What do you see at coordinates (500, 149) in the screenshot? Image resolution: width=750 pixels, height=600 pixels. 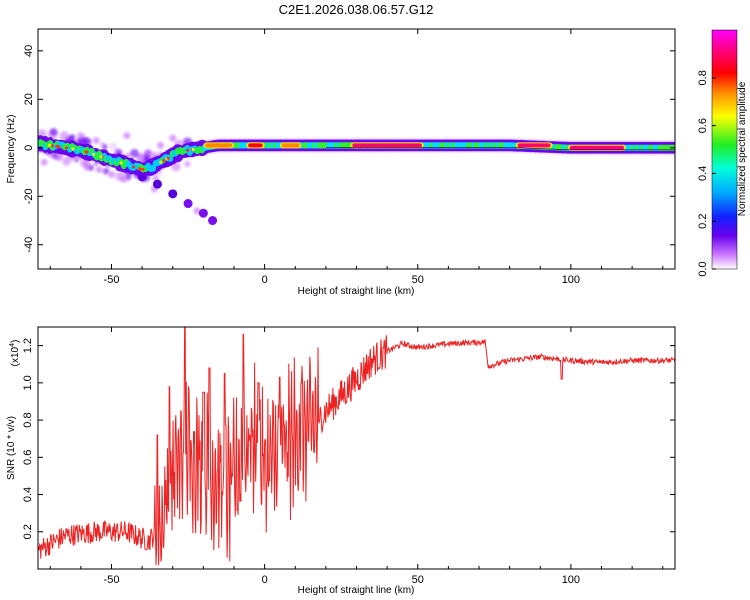 I see `spectrogram-ridge-line` at bounding box center [500, 149].